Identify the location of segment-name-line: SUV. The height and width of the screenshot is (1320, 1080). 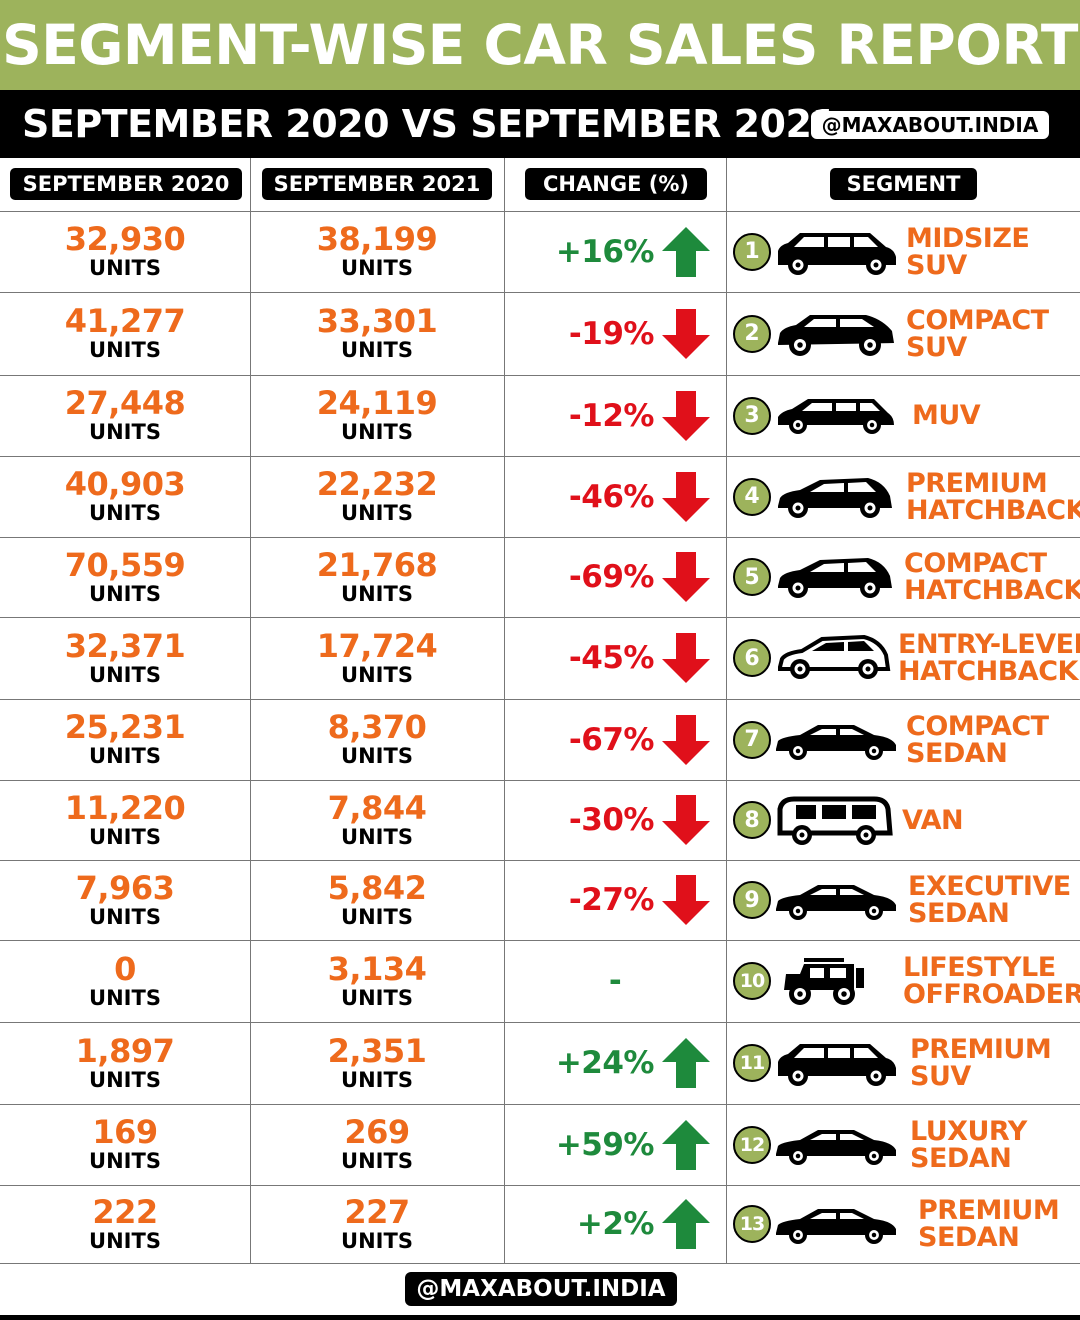
(936, 265).